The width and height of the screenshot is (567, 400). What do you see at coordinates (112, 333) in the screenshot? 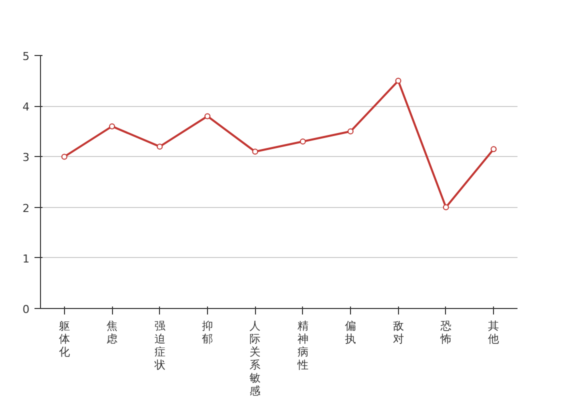
I see `x-tick-label: 焦虑` at bounding box center [112, 333].